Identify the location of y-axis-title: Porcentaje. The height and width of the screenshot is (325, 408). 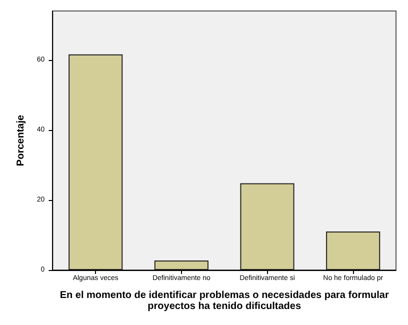
(21, 140).